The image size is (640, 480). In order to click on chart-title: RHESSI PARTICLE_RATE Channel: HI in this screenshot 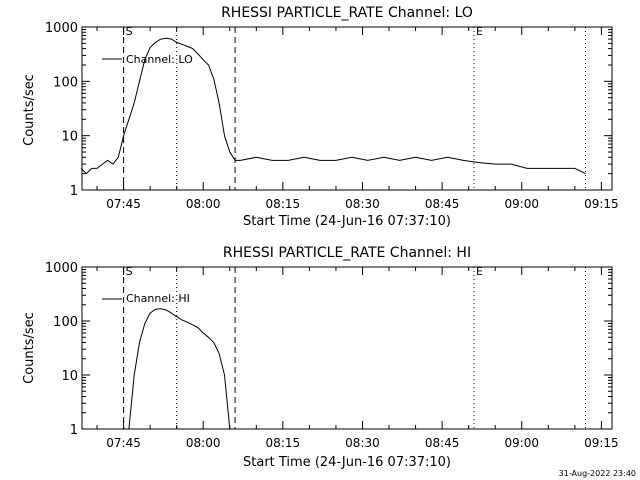, I will do `click(347, 253)`.